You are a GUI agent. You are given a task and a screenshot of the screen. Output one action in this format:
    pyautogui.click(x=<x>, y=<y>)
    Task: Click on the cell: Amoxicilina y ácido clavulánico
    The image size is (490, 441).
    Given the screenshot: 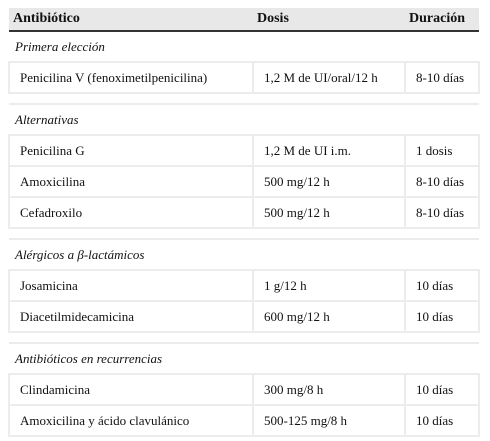 What is the action you would take?
    pyautogui.click(x=131, y=420)
    